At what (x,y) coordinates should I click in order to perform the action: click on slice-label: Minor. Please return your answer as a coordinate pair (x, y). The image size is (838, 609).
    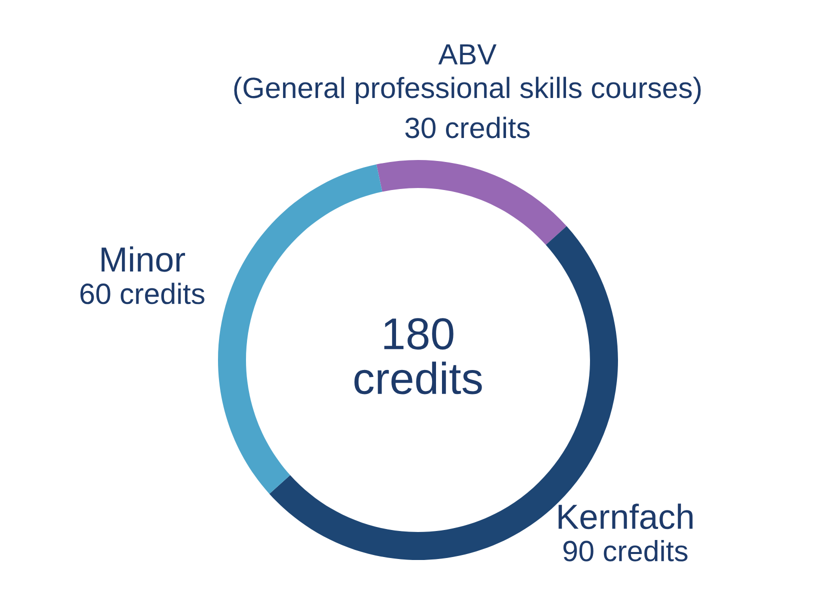
    Looking at the image, I should click on (144, 259).